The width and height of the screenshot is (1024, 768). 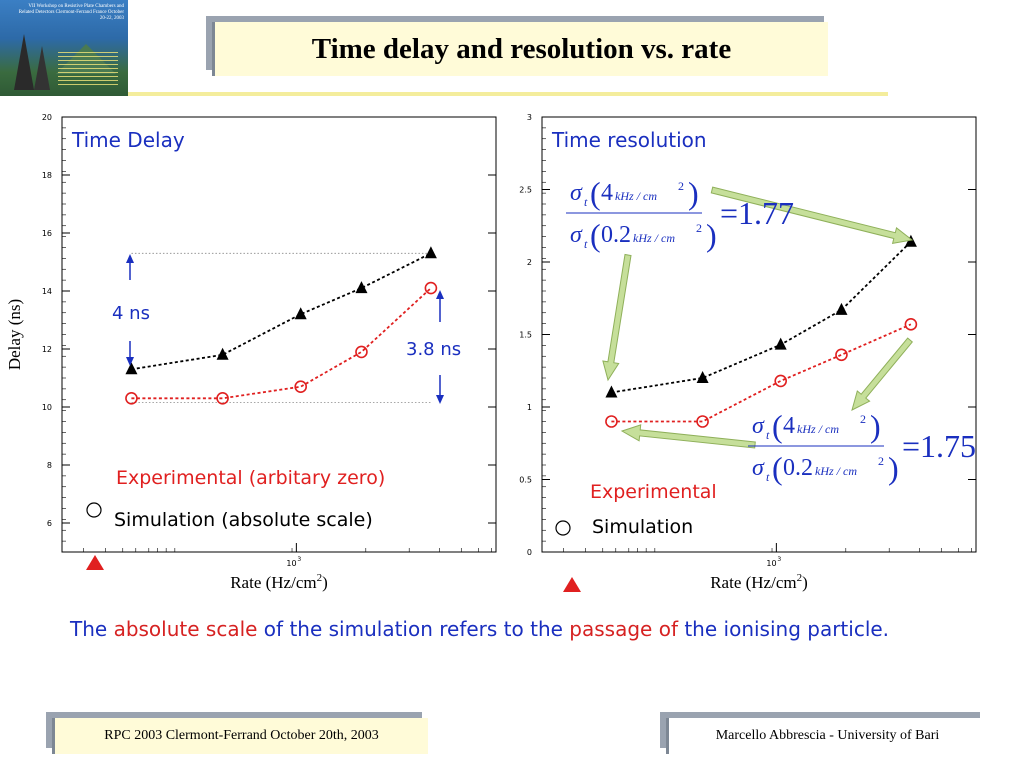 What do you see at coordinates (827, 735) in the screenshot?
I see `footer-right-text: Marcello Abbrescia - University of Bari` at bounding box center [827, 735].